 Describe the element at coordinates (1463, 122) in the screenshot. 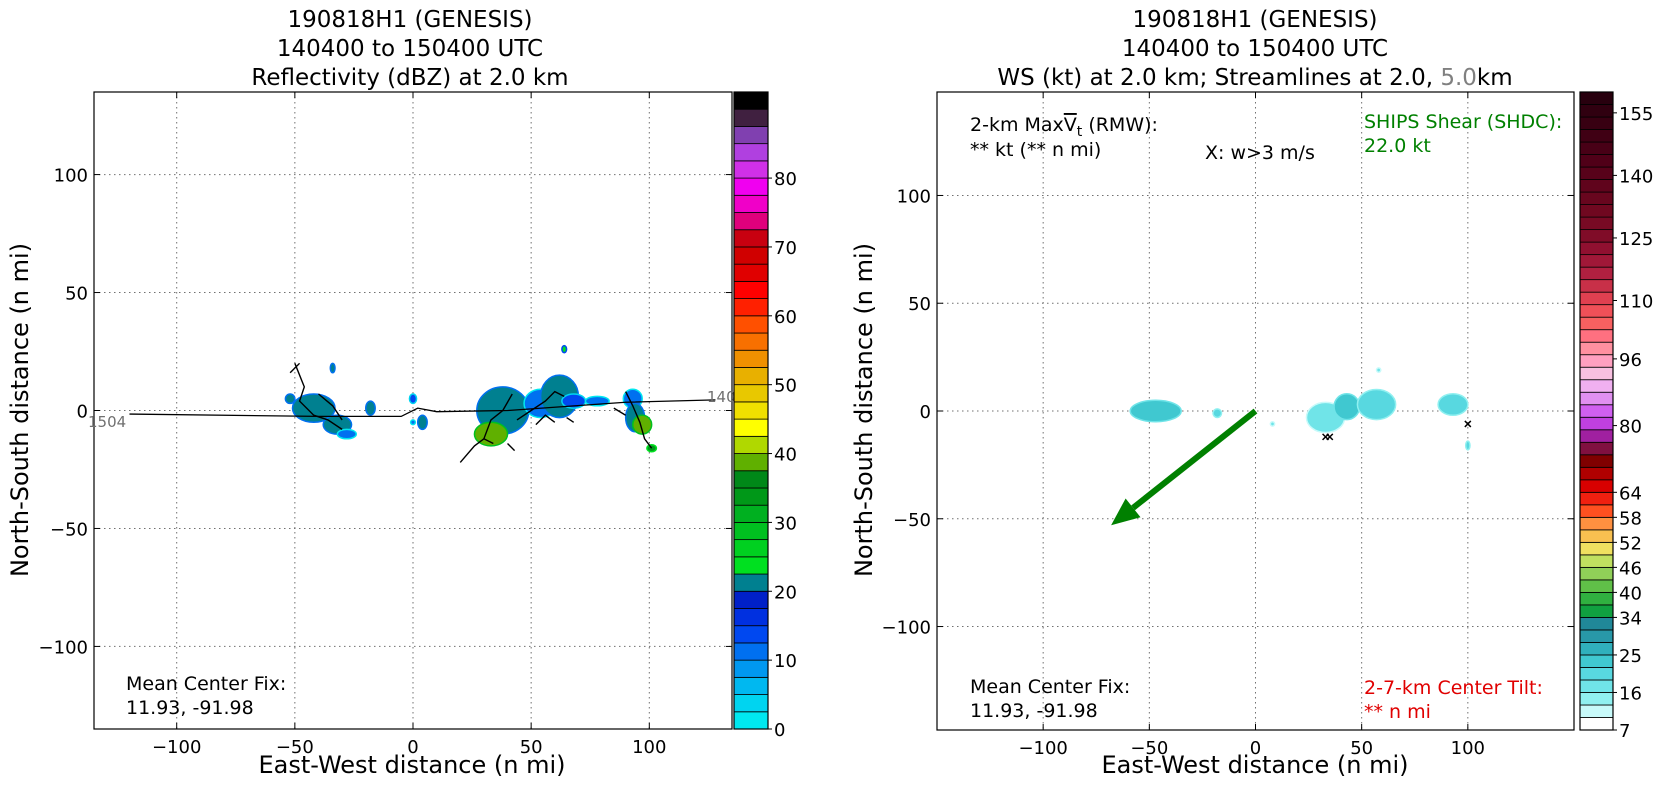

I see `right-shear-label: SHIPS Shear (SHDC):` at that location.